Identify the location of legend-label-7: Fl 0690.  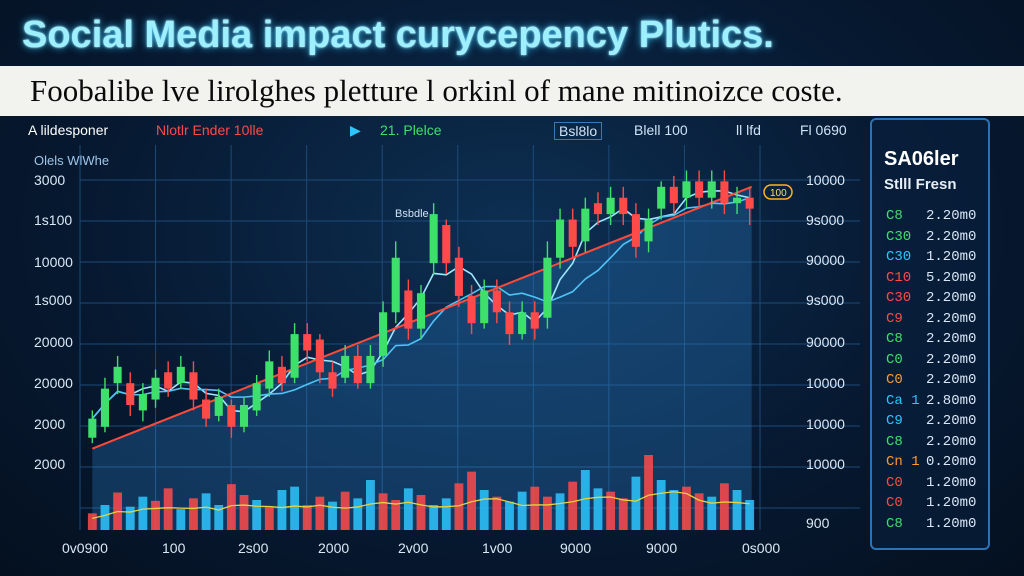
(823, 130).